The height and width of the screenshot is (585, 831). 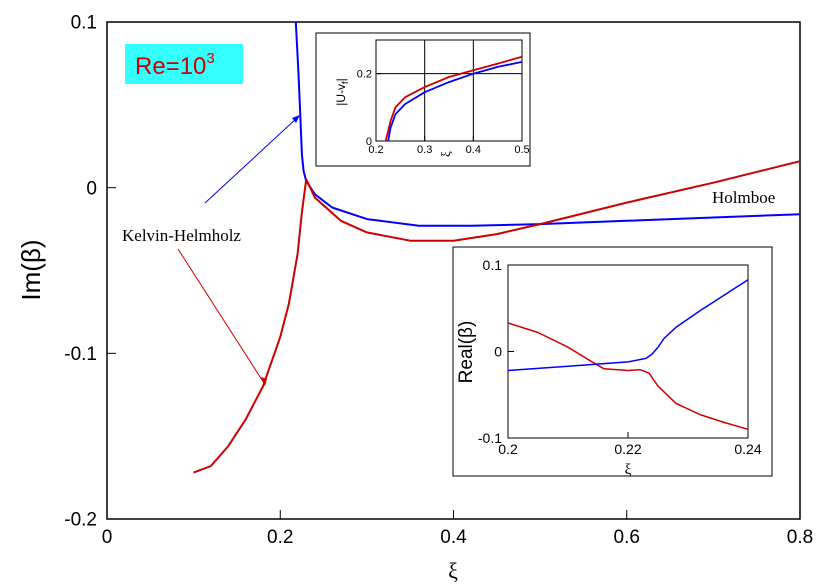 I want to click on annotation-kelvin-helmholz: Kelvin-Helmholz, so click(x=181, y=235).